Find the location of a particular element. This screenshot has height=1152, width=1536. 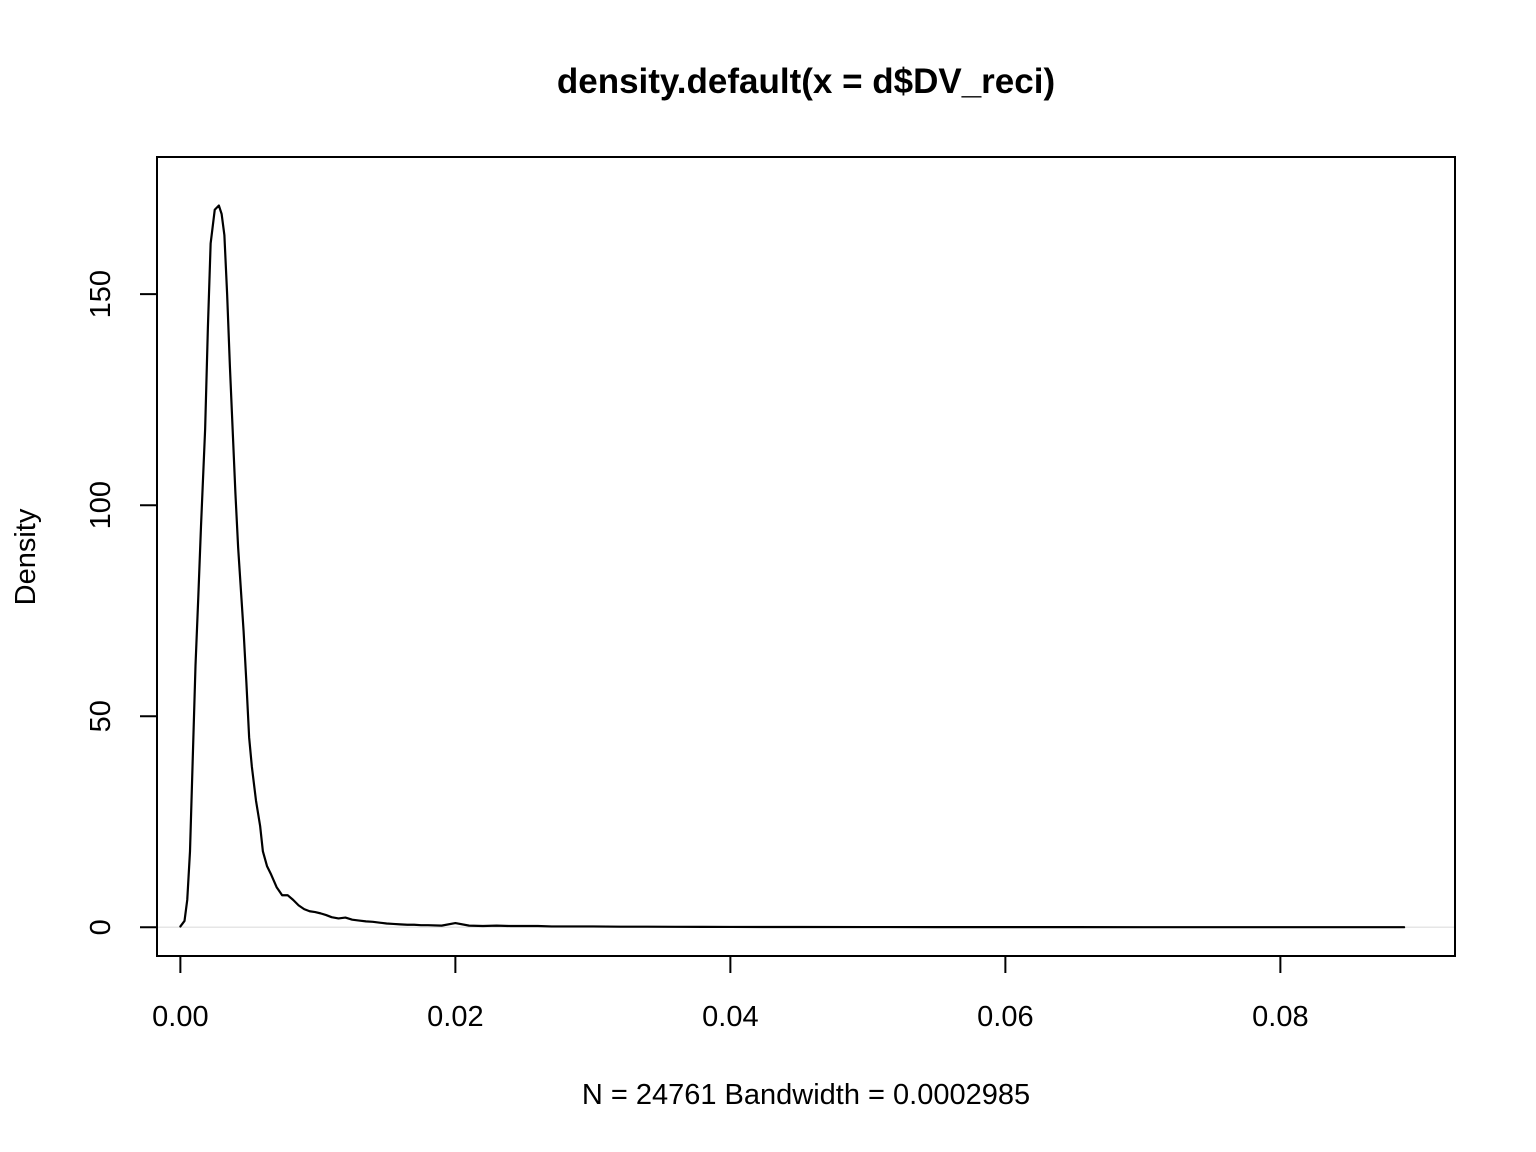

y-tick-label: 100 is located at coordinates (101, 505).